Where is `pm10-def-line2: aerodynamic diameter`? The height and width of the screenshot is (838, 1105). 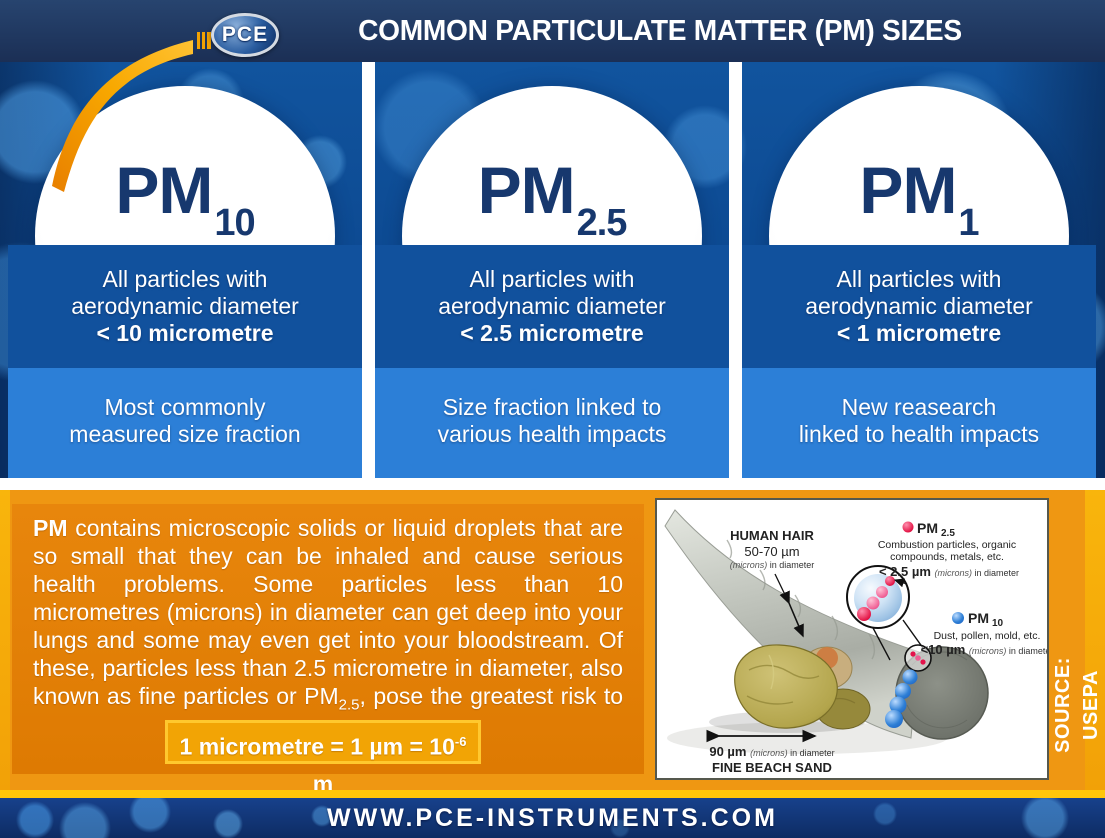 pm10-def-line2: aerodynamic diameter is located at coordinates (185, 306).